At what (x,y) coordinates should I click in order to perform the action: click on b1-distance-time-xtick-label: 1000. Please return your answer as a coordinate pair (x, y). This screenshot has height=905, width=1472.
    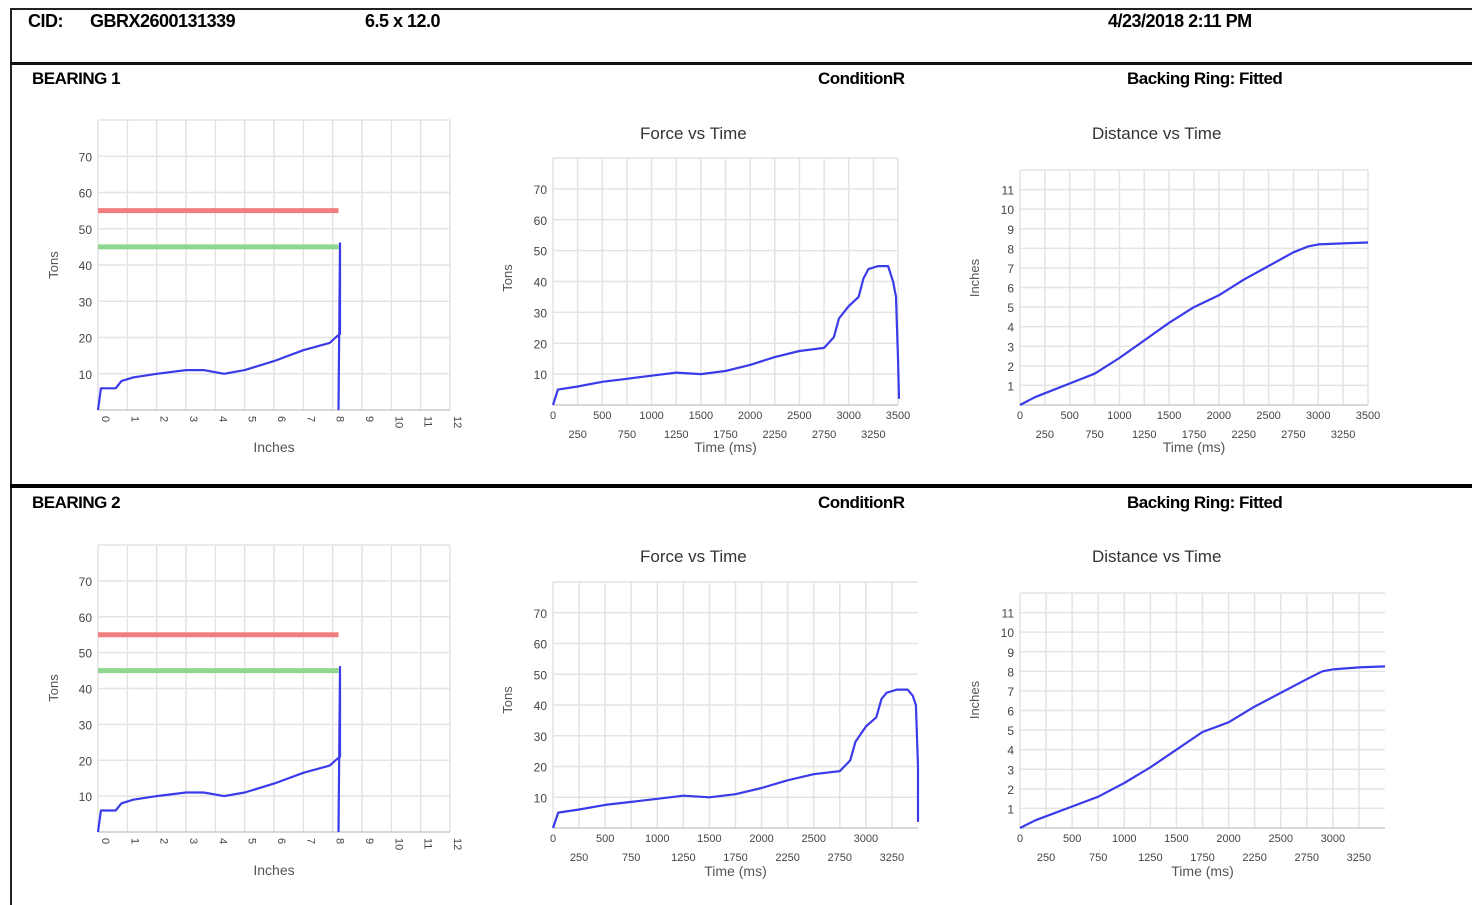
    Looking at the image, I should click on (1119, 416).